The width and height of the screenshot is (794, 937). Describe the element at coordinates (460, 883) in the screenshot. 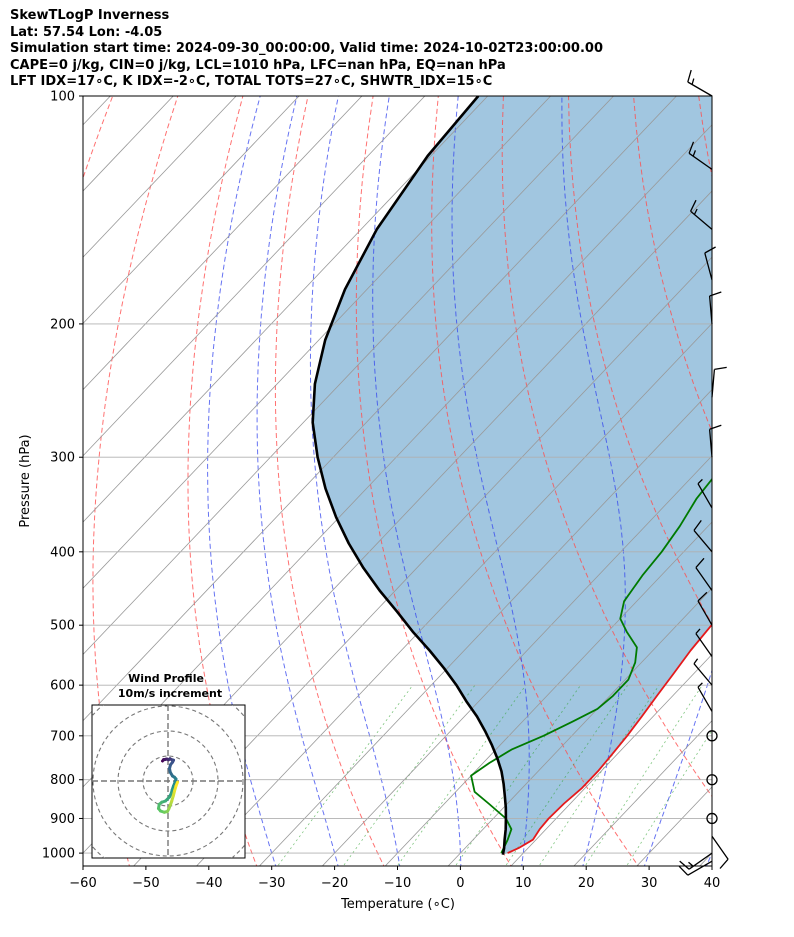

I see `x-tick-label: 0` at that location.